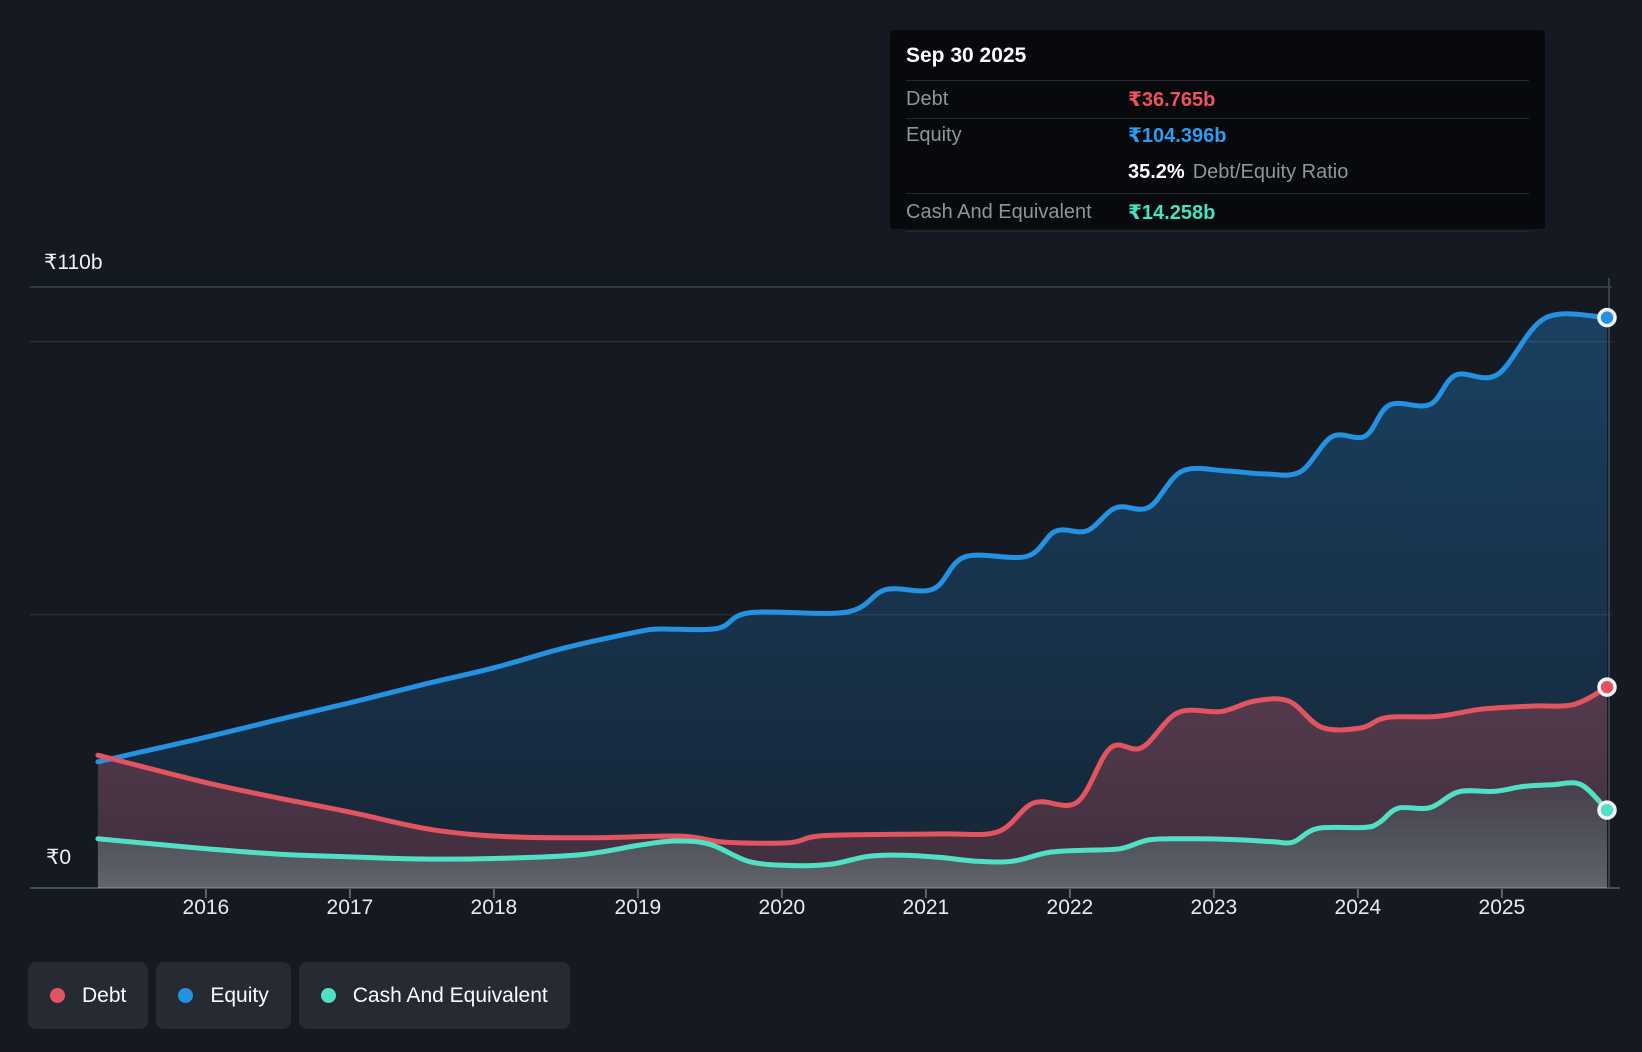 This screenshot has width=1642, height=1052. What do you see at coordinates (239, 995) in the screenshot?
I see `legend-label: Equity` at bounding box center [239, 995].